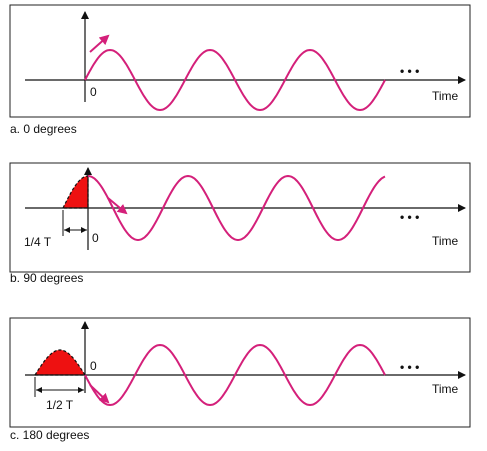 This screenshot has height=451, width=487. Describe the element at coordinates (49, 435) in the screenshot. I see `caption: c. 180 degrees` at that location.